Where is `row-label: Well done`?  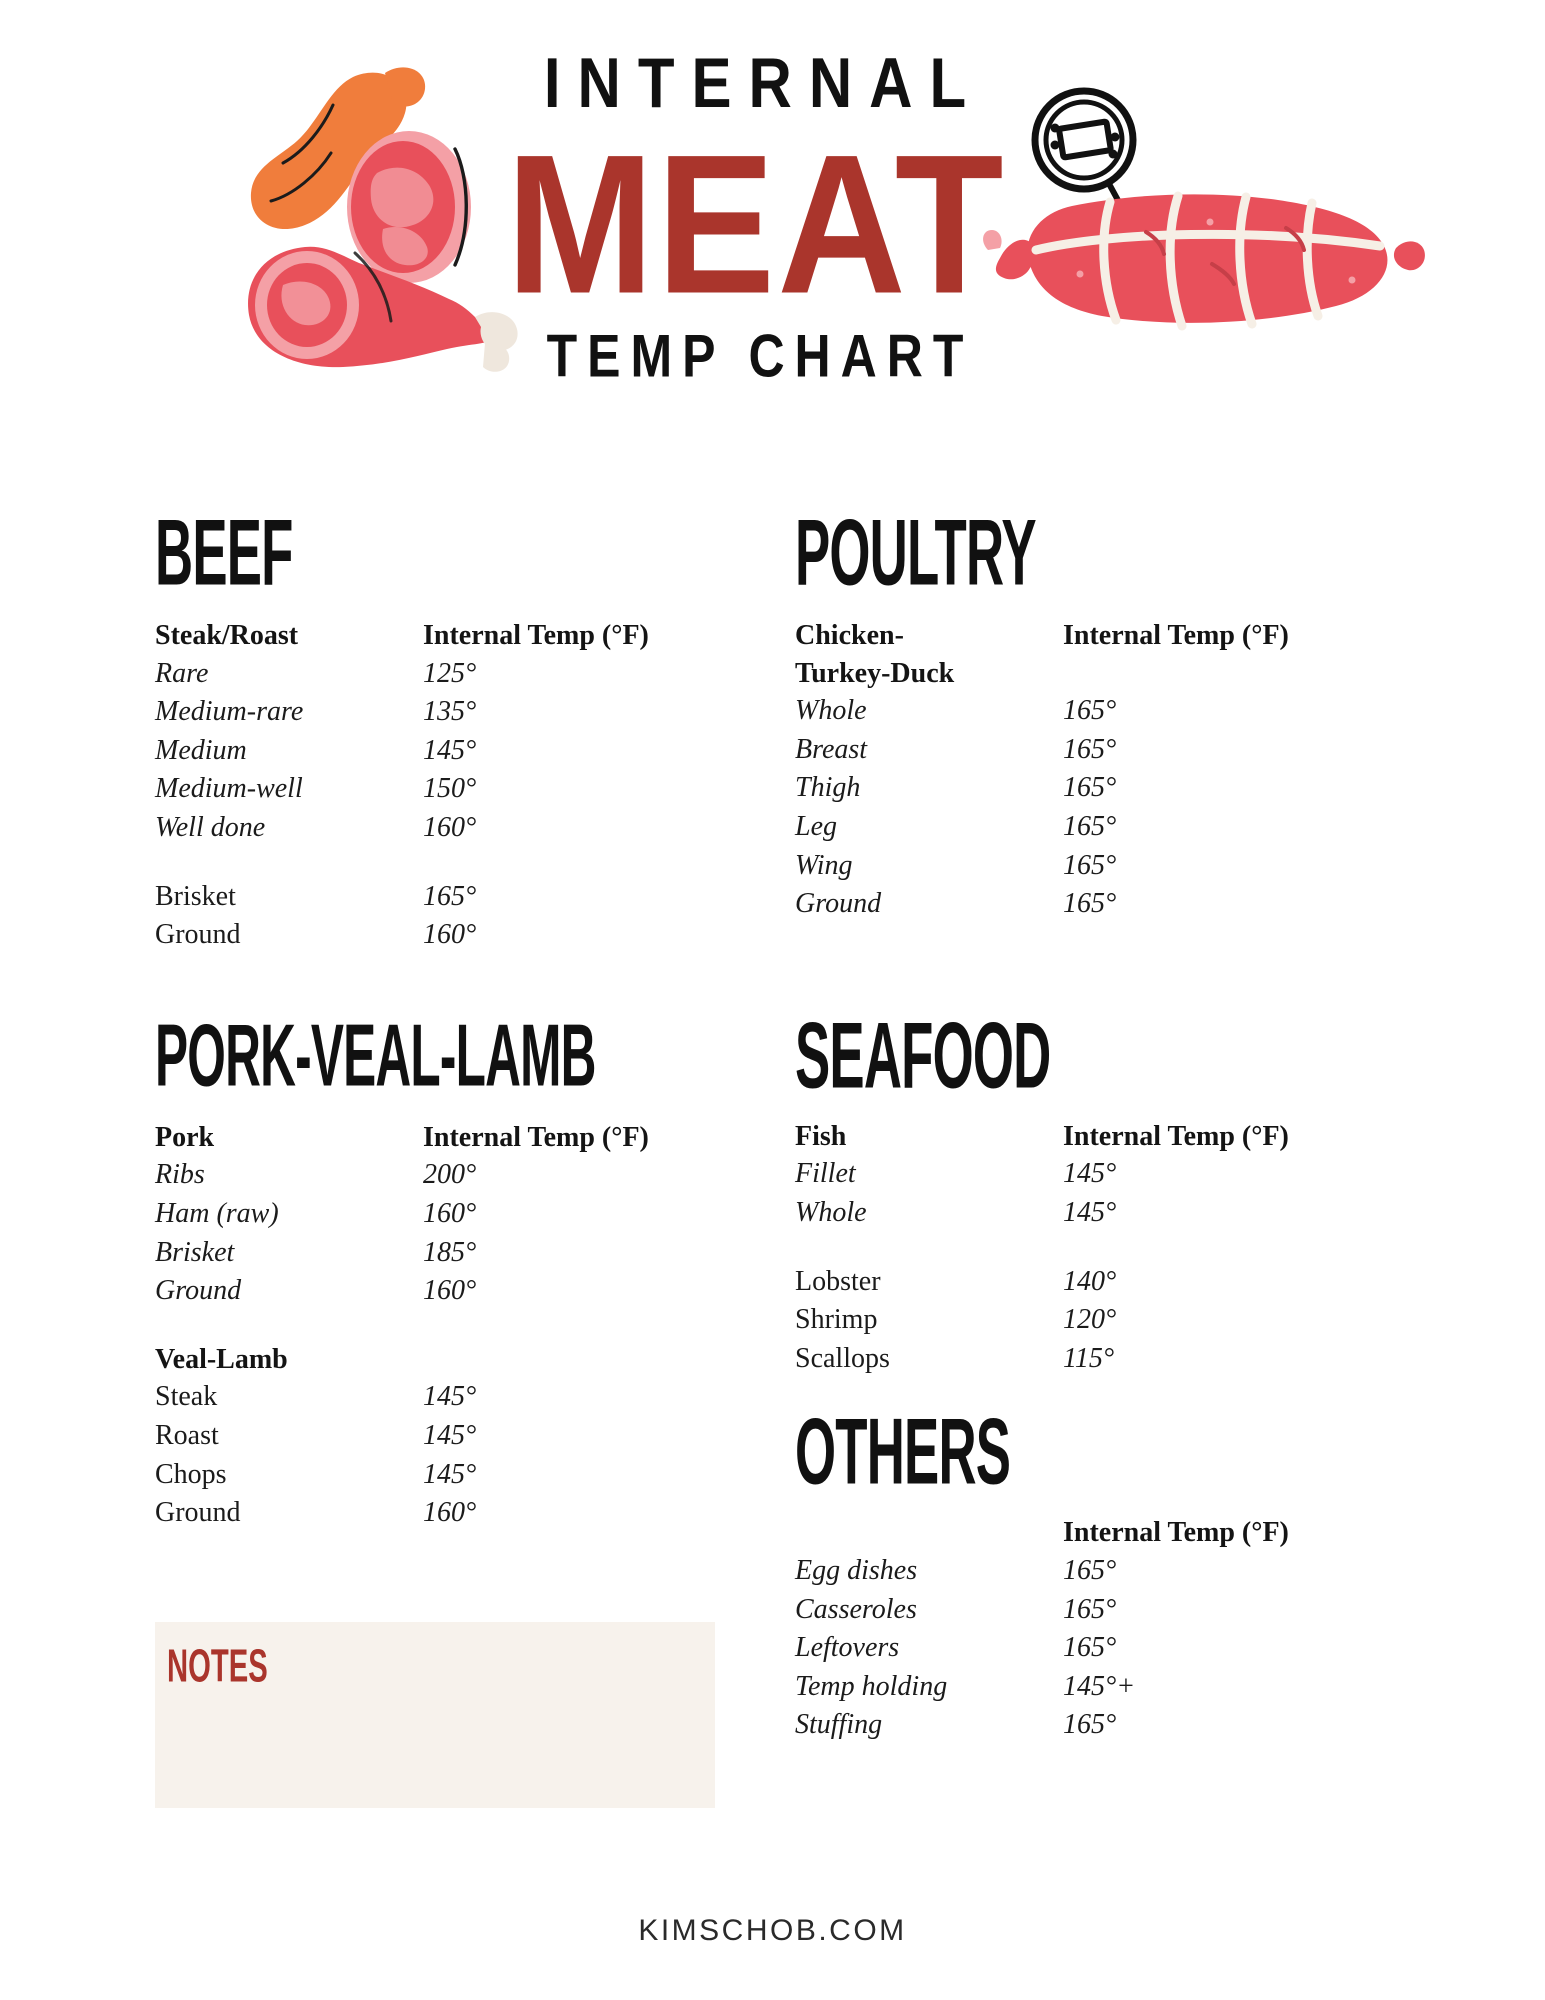 row-label: Well done is located at coordinates (210, 828).